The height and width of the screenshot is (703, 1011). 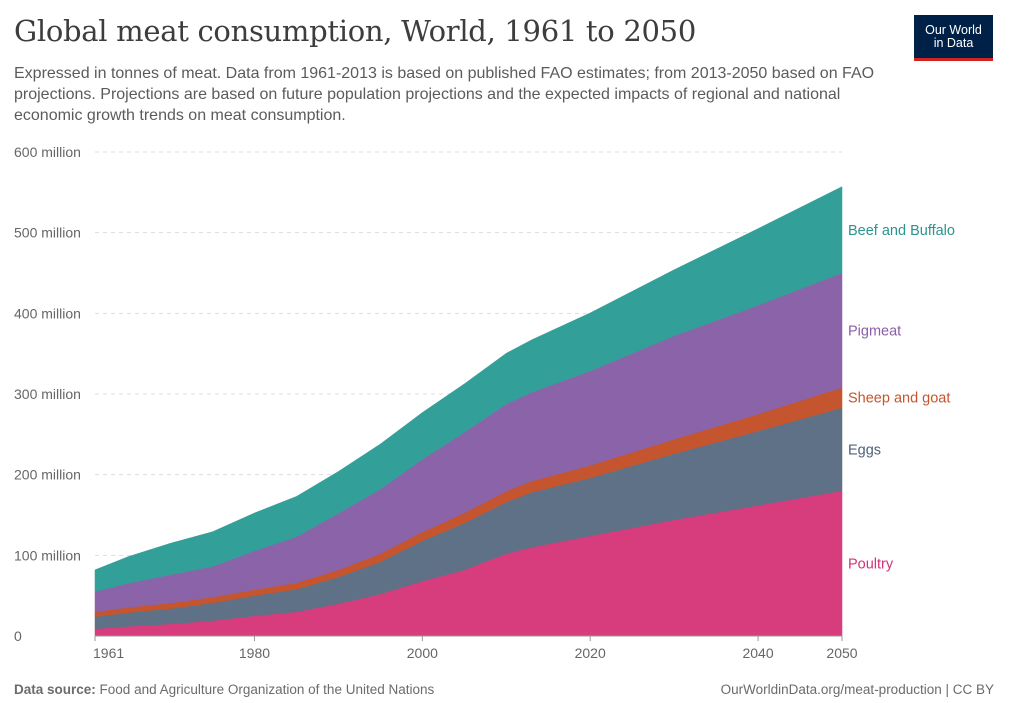 What do you see at coordinates (841, 653) in the screenshot?
I see `x-tick-label: 2050` at bounding box center [841, 653].